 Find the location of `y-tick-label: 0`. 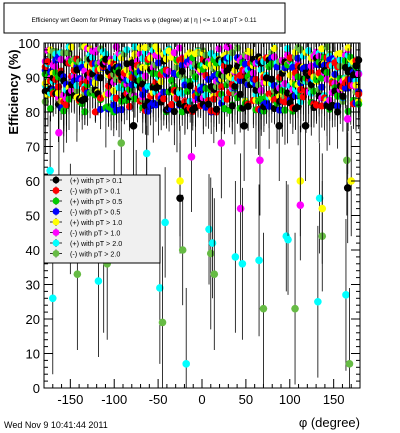

y-tick-label: 0 is located at coordinates (36, 388).